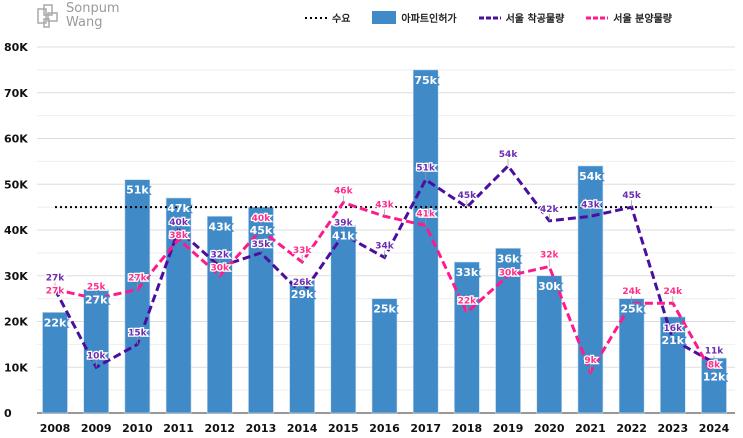 The height and width of the screenshot is (438, 743). What do you see at coordinates (673, 340) in the screenshot?
I see `bar-data-label: 21k` at bounding box center [673, 340].